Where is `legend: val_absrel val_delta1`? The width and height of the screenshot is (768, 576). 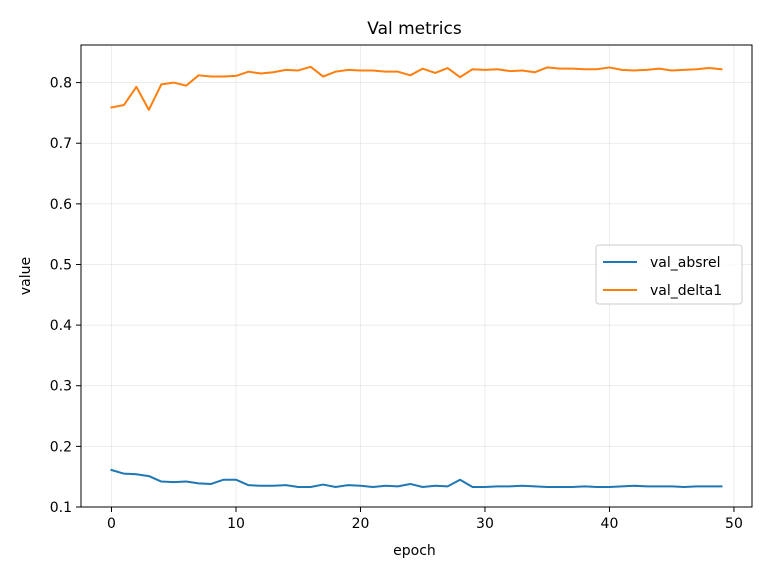
legend: val_absrel val_delta1 is located at coordinates (669, 274).